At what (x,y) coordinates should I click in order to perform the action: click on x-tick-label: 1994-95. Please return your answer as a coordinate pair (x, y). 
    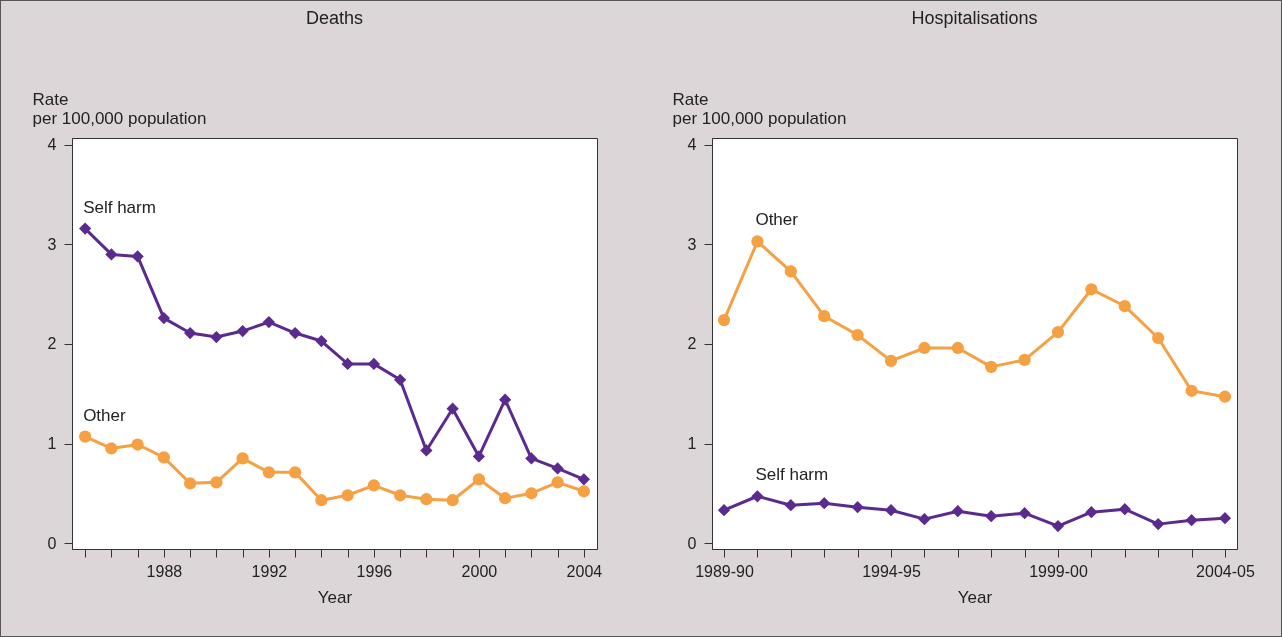
    Looking at the image, I should click on (891, 571).